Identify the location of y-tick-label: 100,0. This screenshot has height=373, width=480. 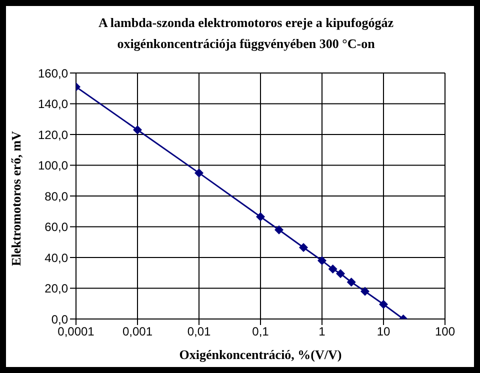
(53, 165).